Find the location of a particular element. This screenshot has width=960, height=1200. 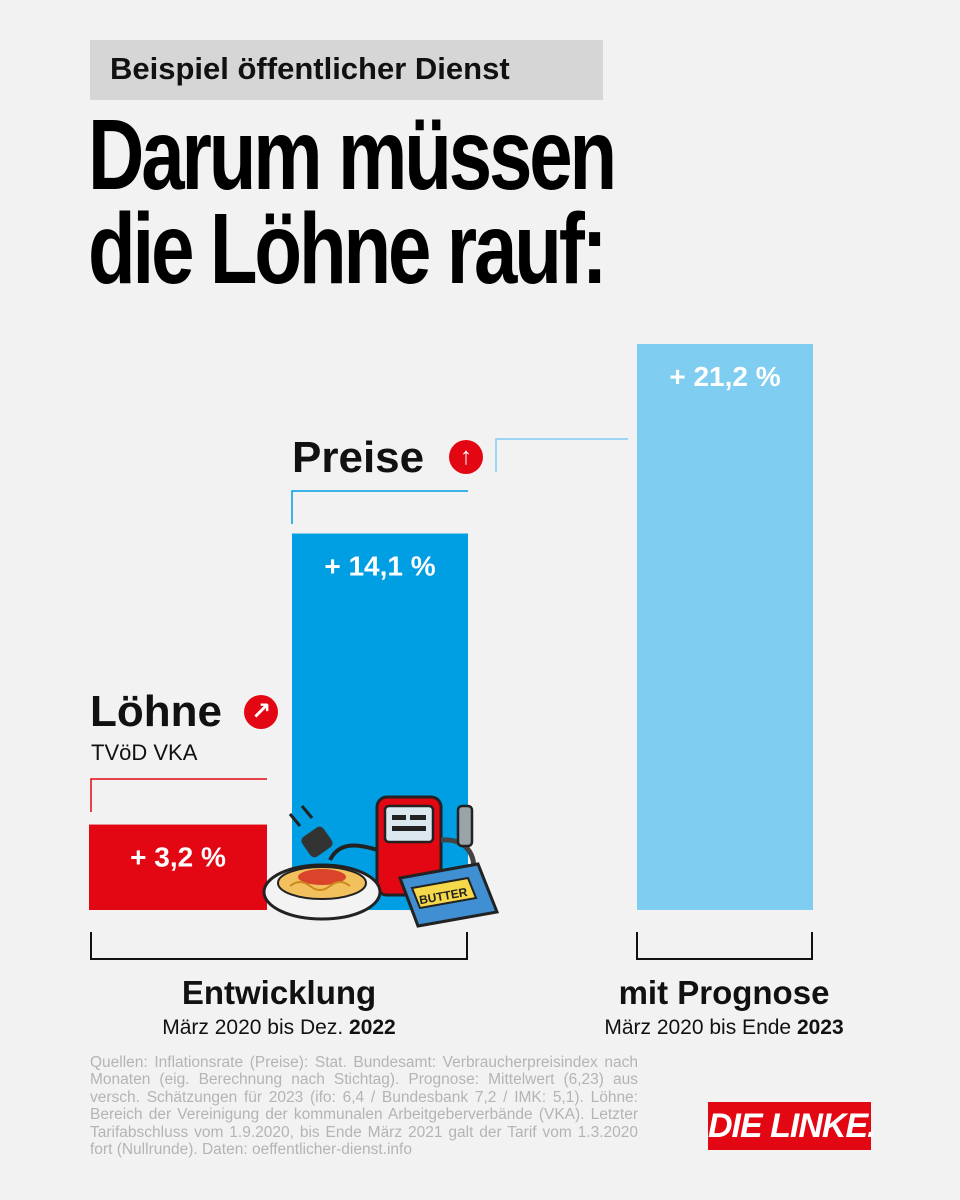

headline-line-2: die Löhne rauf: is located at coordinates (348, 249).